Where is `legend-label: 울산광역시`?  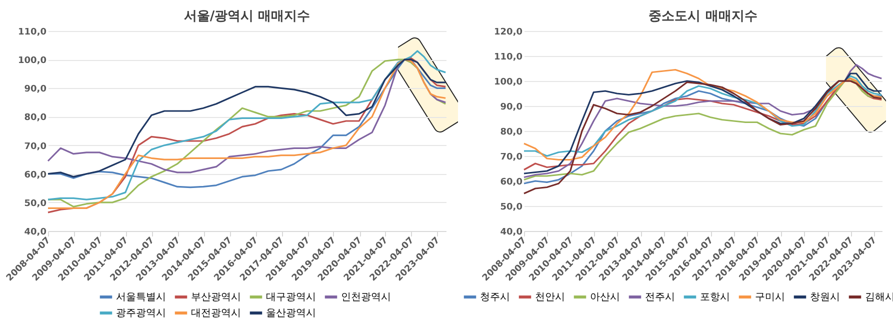 legend-label: 울산광역시 is located at coordinates (291, 313).